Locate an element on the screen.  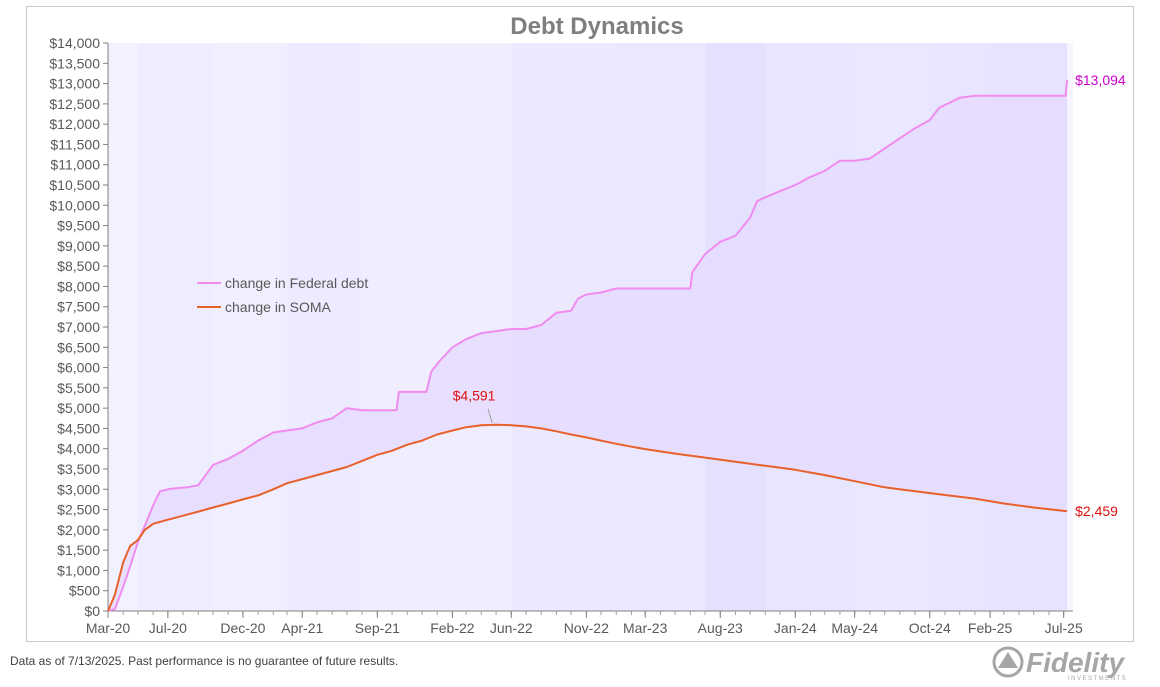
x-tick-label: Mar-23 is located at coordinates (645, 628).